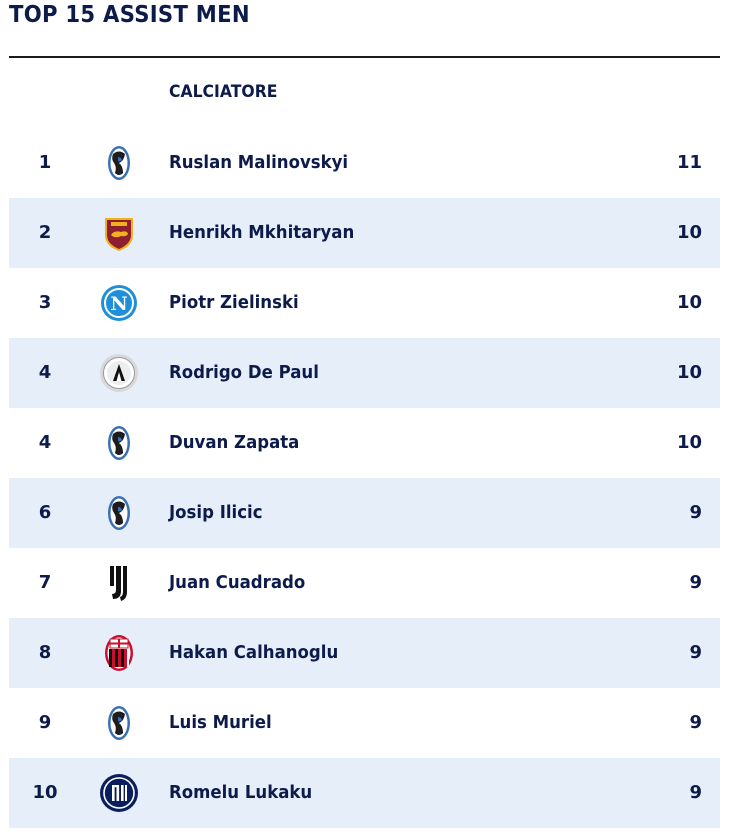 This screenshot has width=730, height=832. I want to click on rank-cell: 7, so click(45, 582).